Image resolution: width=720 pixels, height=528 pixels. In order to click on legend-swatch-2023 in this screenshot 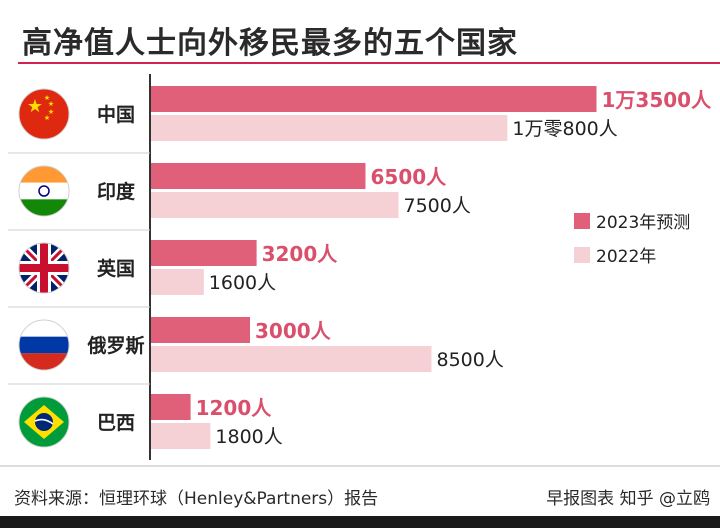, I will do `click(582, 221)`.